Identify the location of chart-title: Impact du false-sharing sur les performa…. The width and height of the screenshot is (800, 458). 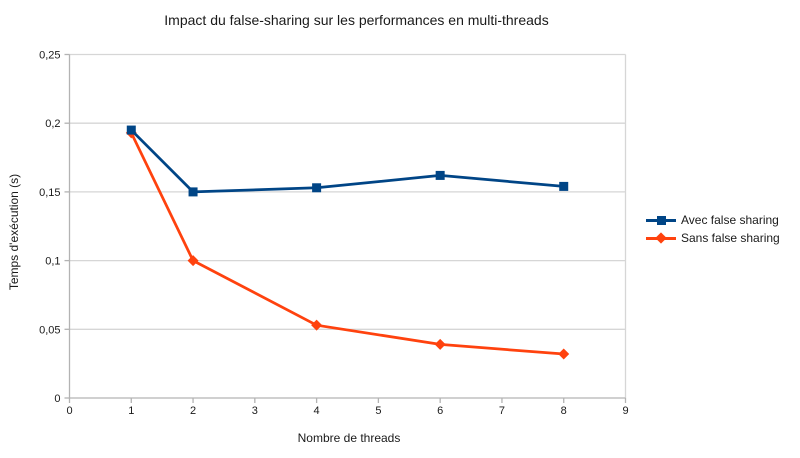
(356, 20).